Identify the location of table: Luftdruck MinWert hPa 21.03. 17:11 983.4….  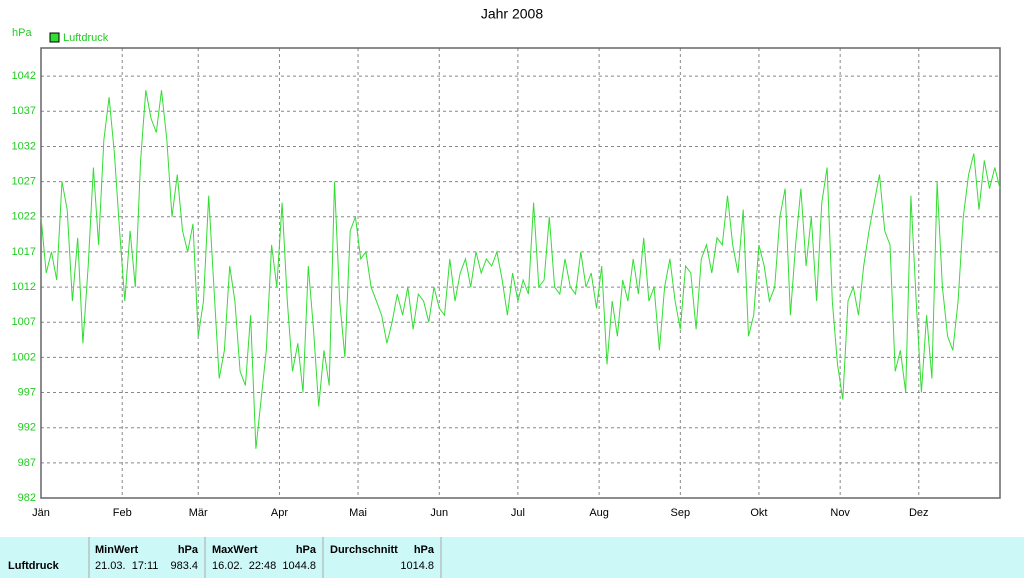
(225, 557).